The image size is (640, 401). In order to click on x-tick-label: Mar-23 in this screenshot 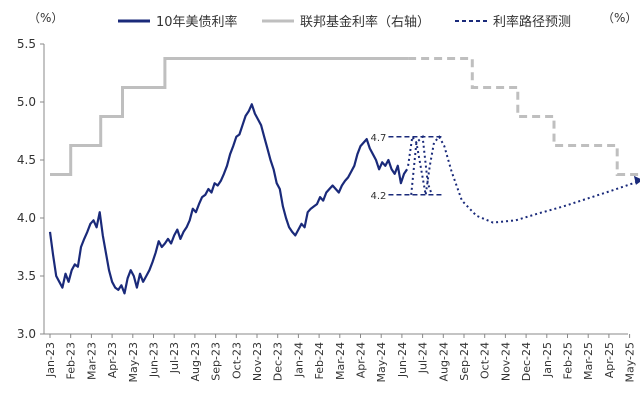, I will do `click(91, 361)`.